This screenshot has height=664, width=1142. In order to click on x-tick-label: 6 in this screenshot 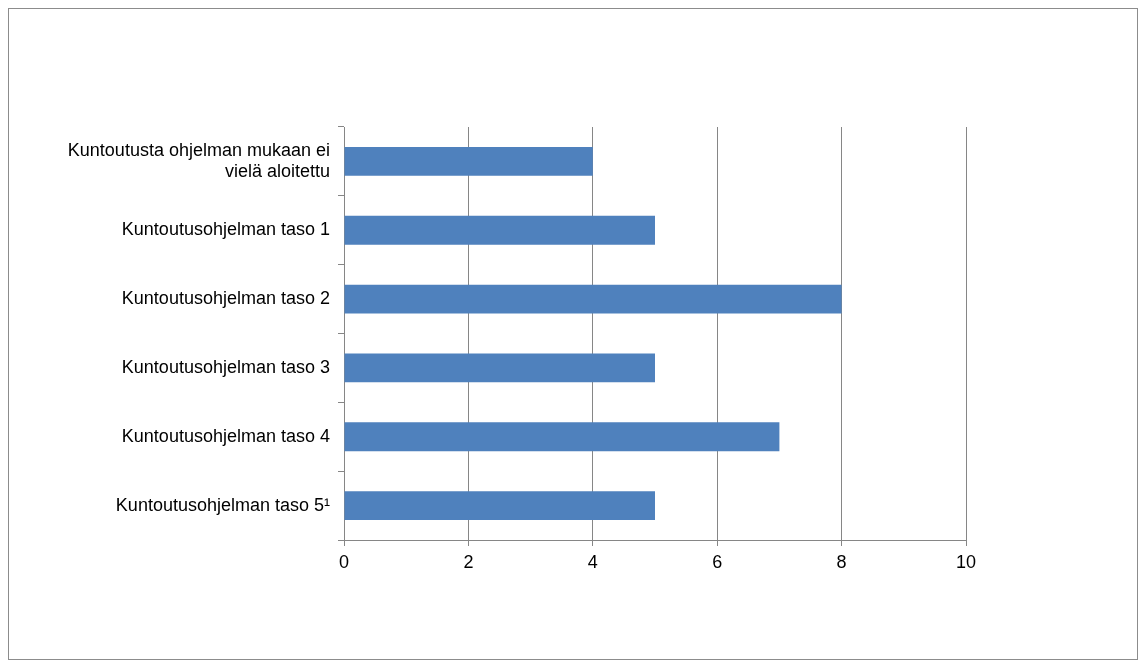, I will do `click(717, 561)`.